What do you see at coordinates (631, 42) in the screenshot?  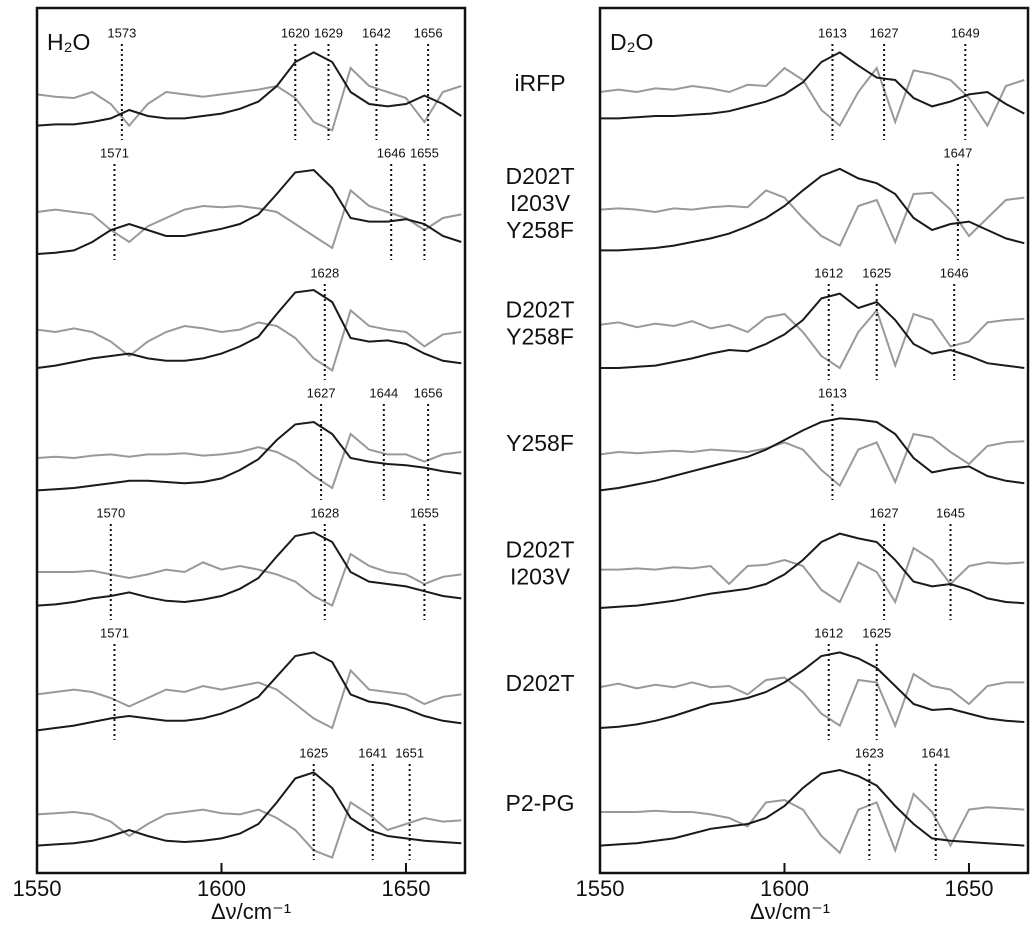 I see `panel-label: D₂O` at bounding box center [631, 42].